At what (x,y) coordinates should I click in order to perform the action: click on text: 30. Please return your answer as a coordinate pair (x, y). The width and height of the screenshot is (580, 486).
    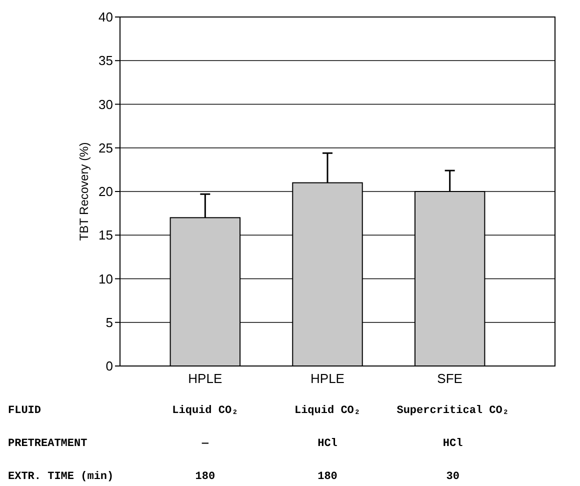
    Looking at the image, I should click on (453, 477).